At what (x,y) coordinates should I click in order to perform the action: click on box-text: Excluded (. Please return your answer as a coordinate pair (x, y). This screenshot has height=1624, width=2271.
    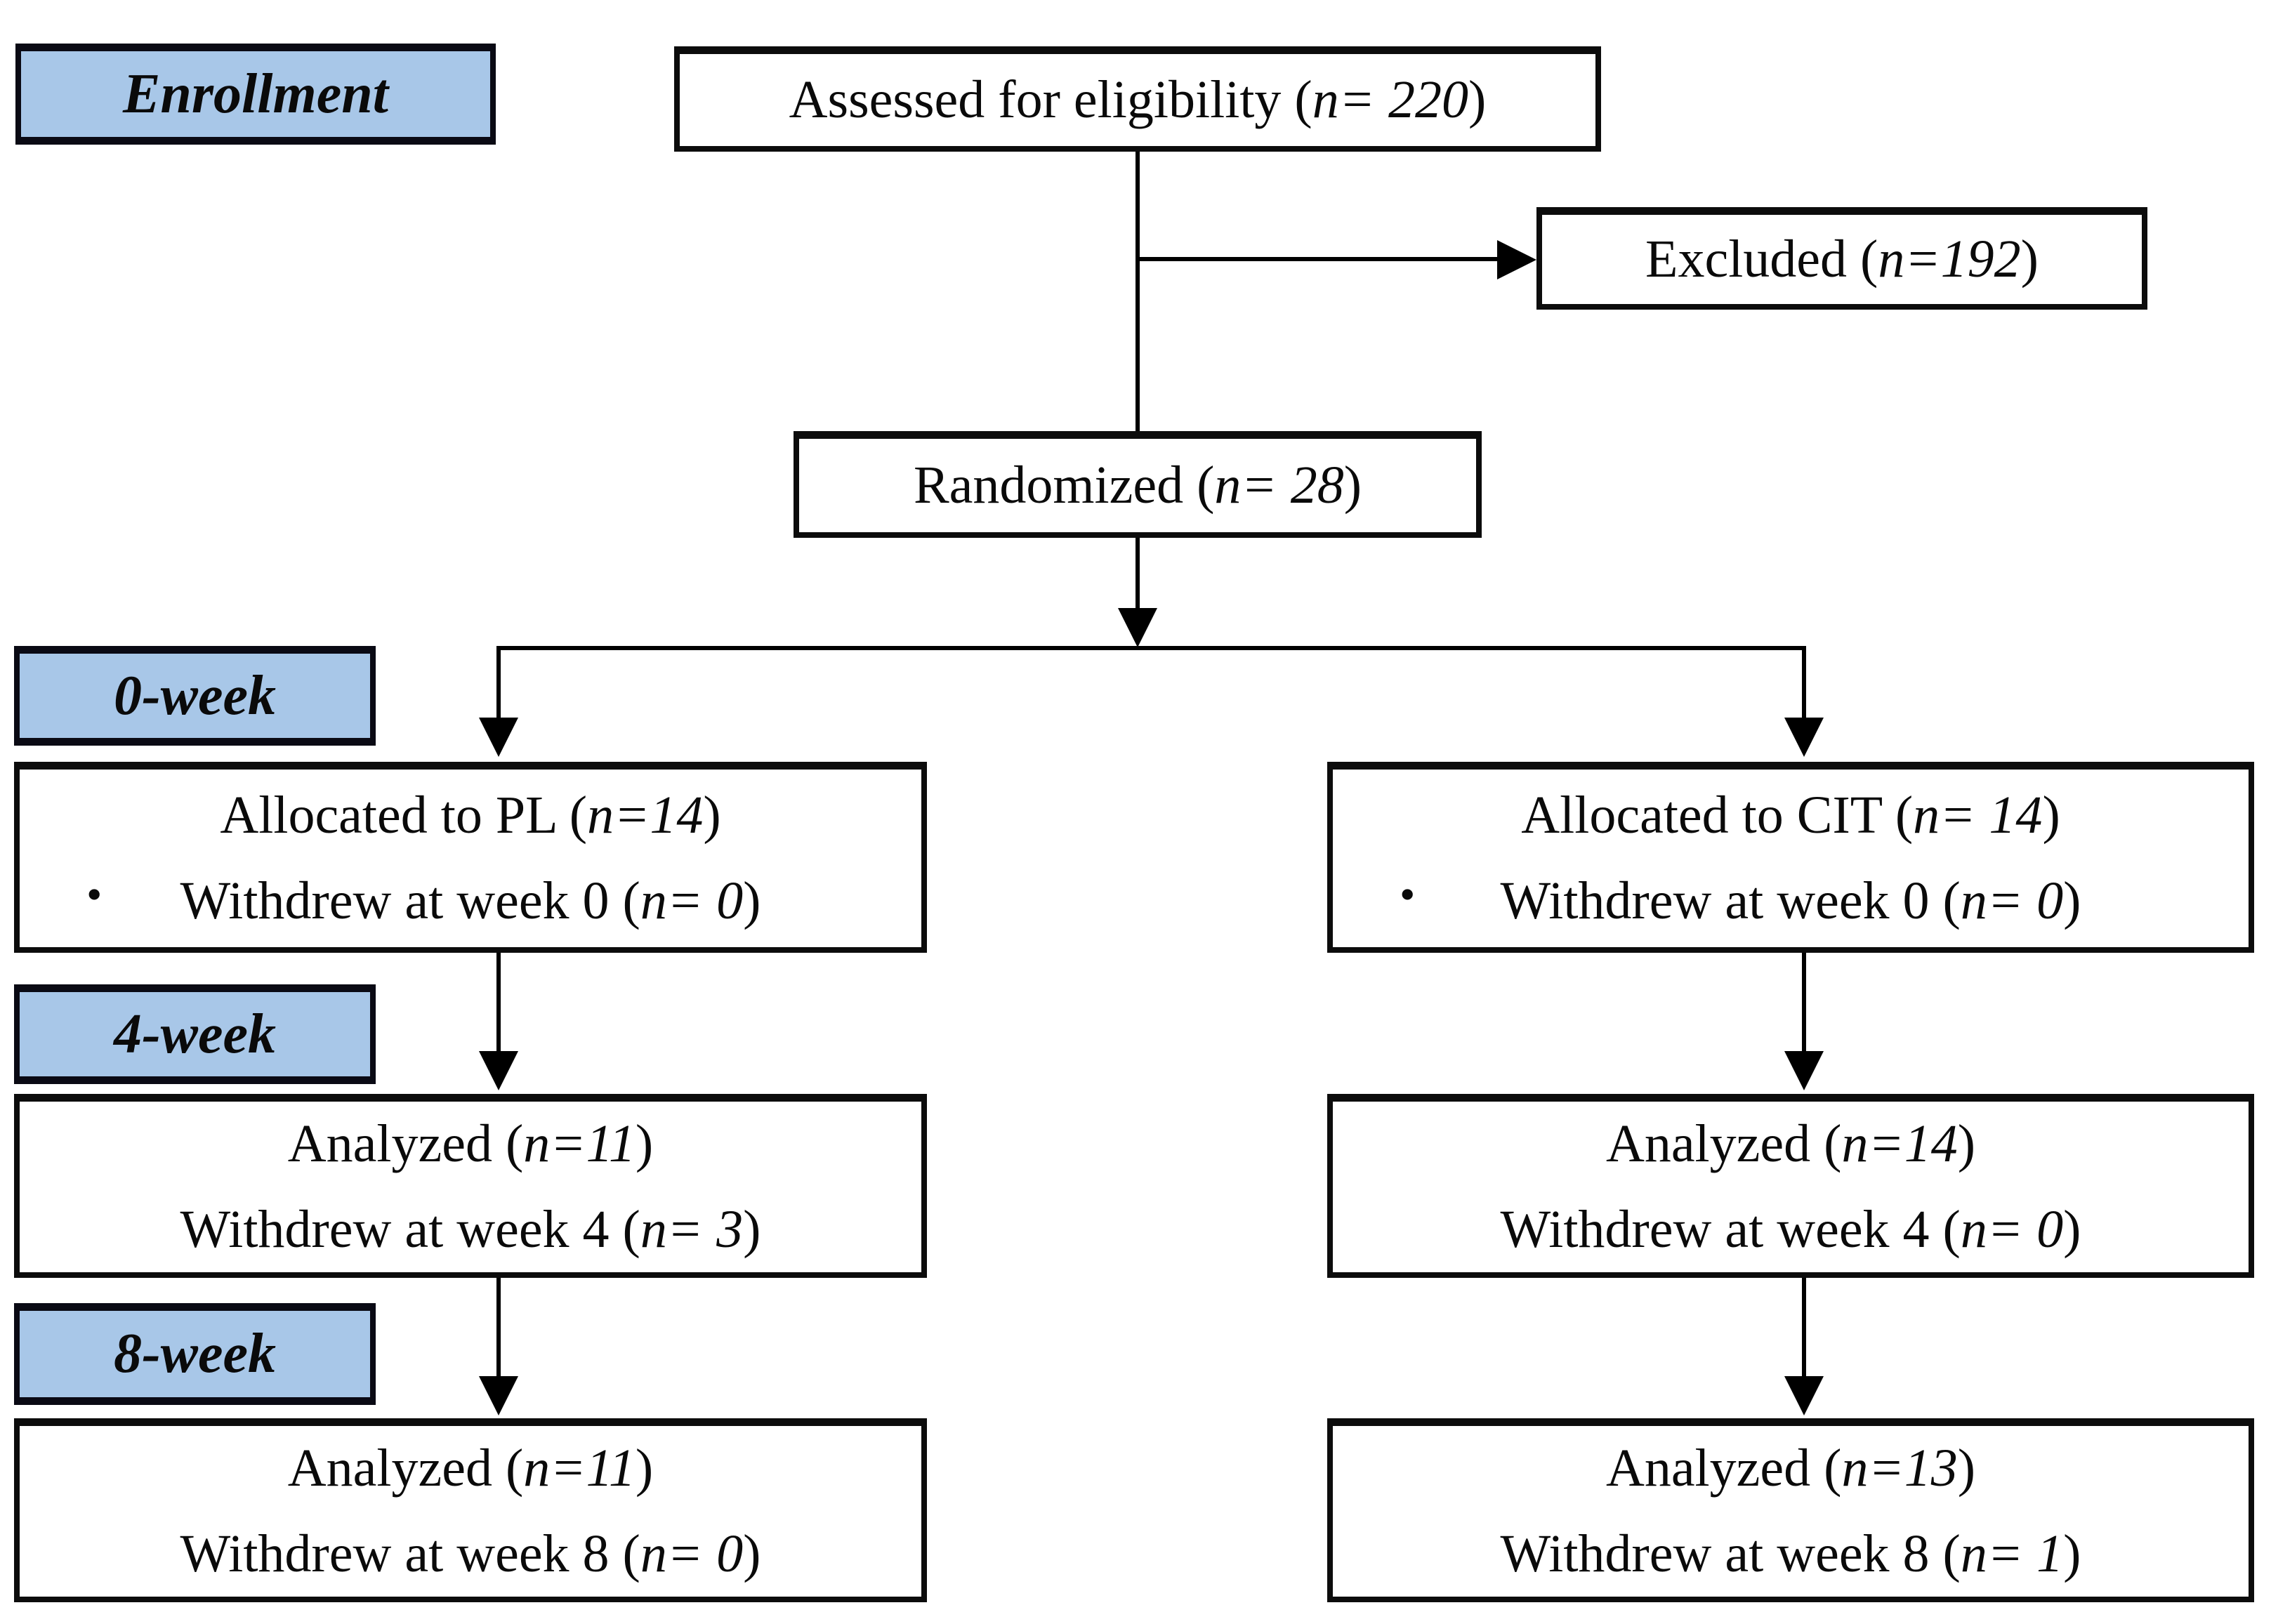
    Looking at the image, I should click on (1761, 259).